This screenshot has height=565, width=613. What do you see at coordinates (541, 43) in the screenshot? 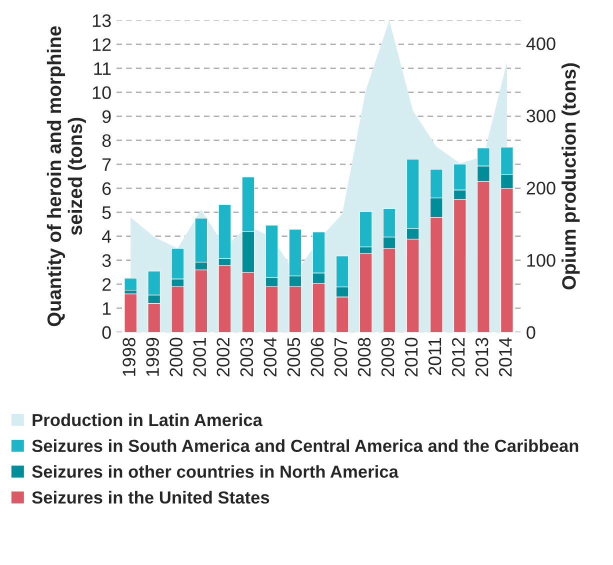
I see `y2-tick-label: 400` at bounding box center [541, 43].